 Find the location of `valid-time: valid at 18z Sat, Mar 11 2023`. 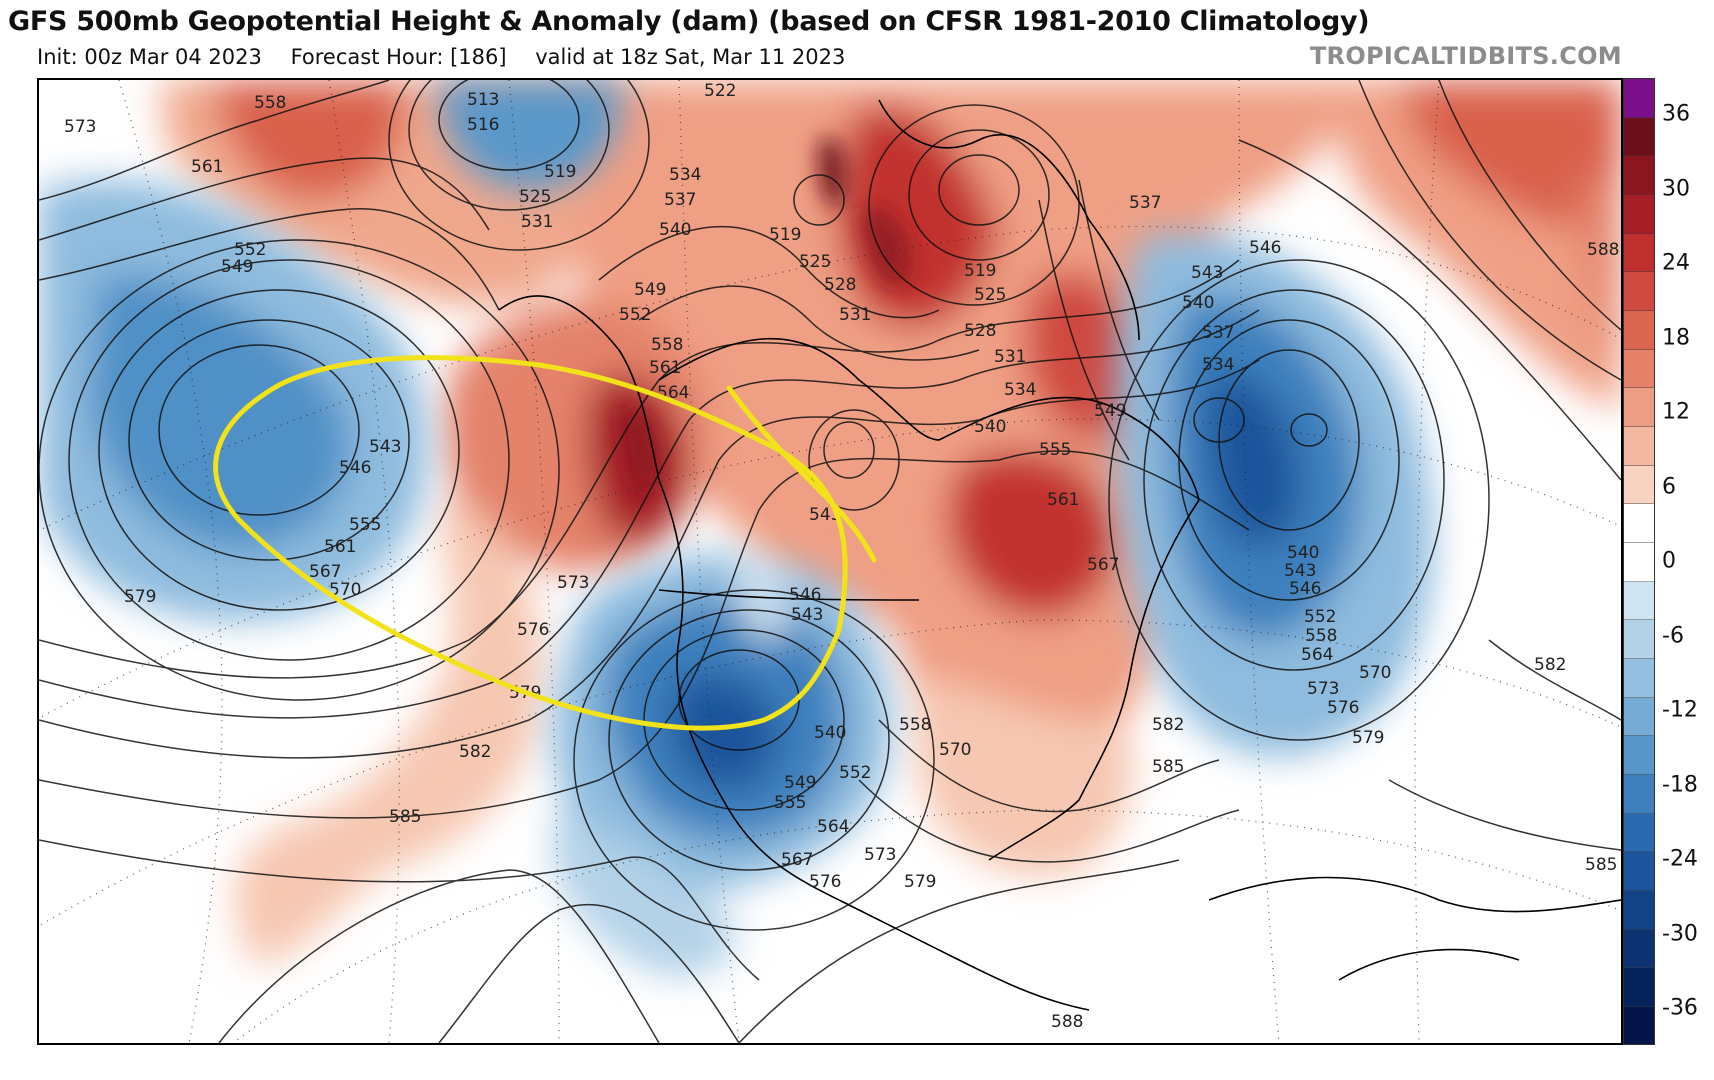

valid-time: valid at 18z Sat, Mar 11 2023 is located at coordinates (690, 57).